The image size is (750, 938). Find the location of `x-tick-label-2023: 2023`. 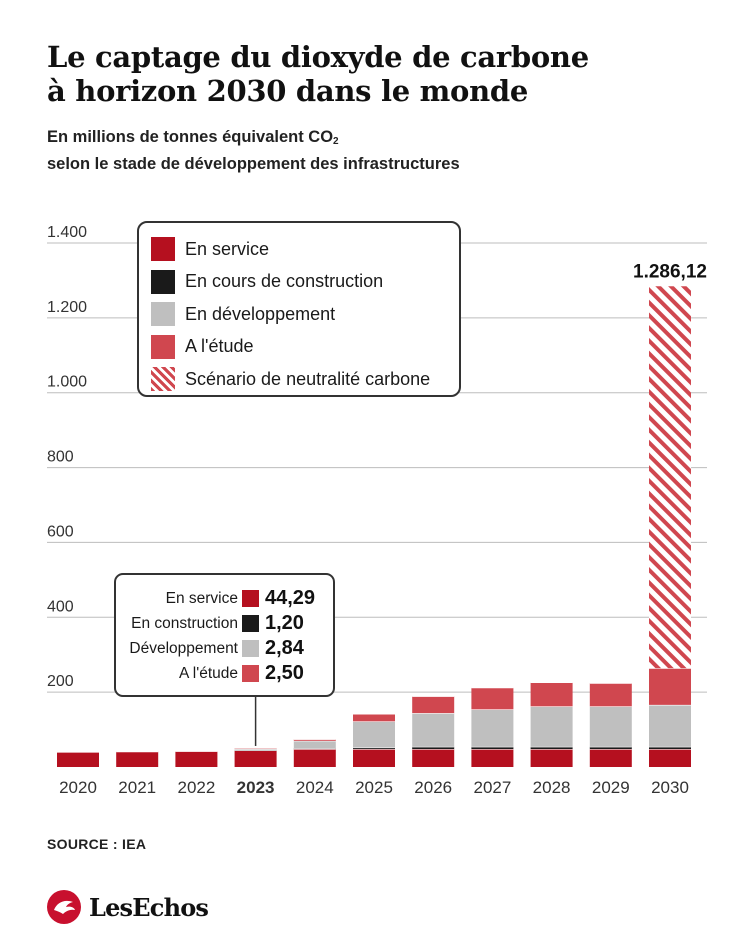

x-tick-label-2023: 2023 is located at coordinates (256, 787).